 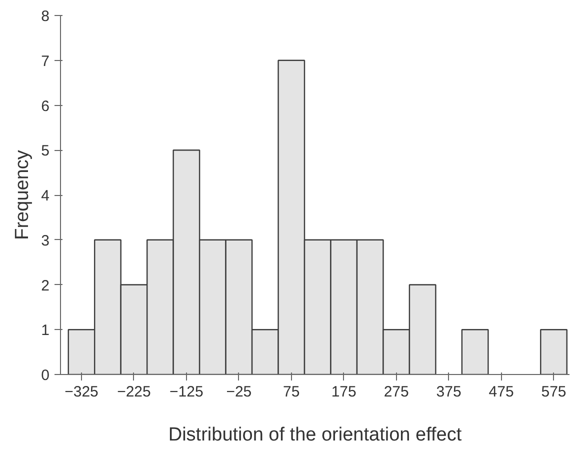 I want to click on y-tick-label: 0, so click(x=45, y=375).